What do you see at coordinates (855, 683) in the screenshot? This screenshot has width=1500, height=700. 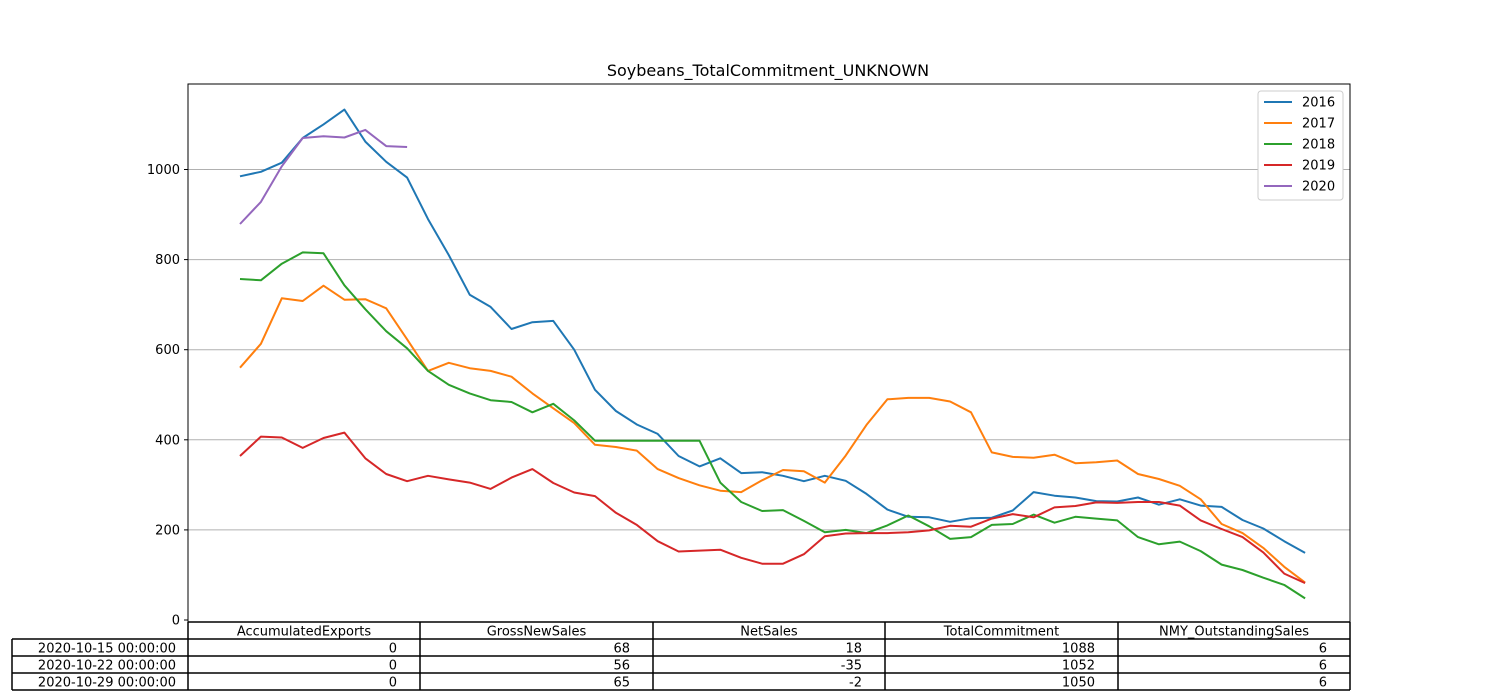 I see `table-cell: -2` at bounding box center [855, 683].